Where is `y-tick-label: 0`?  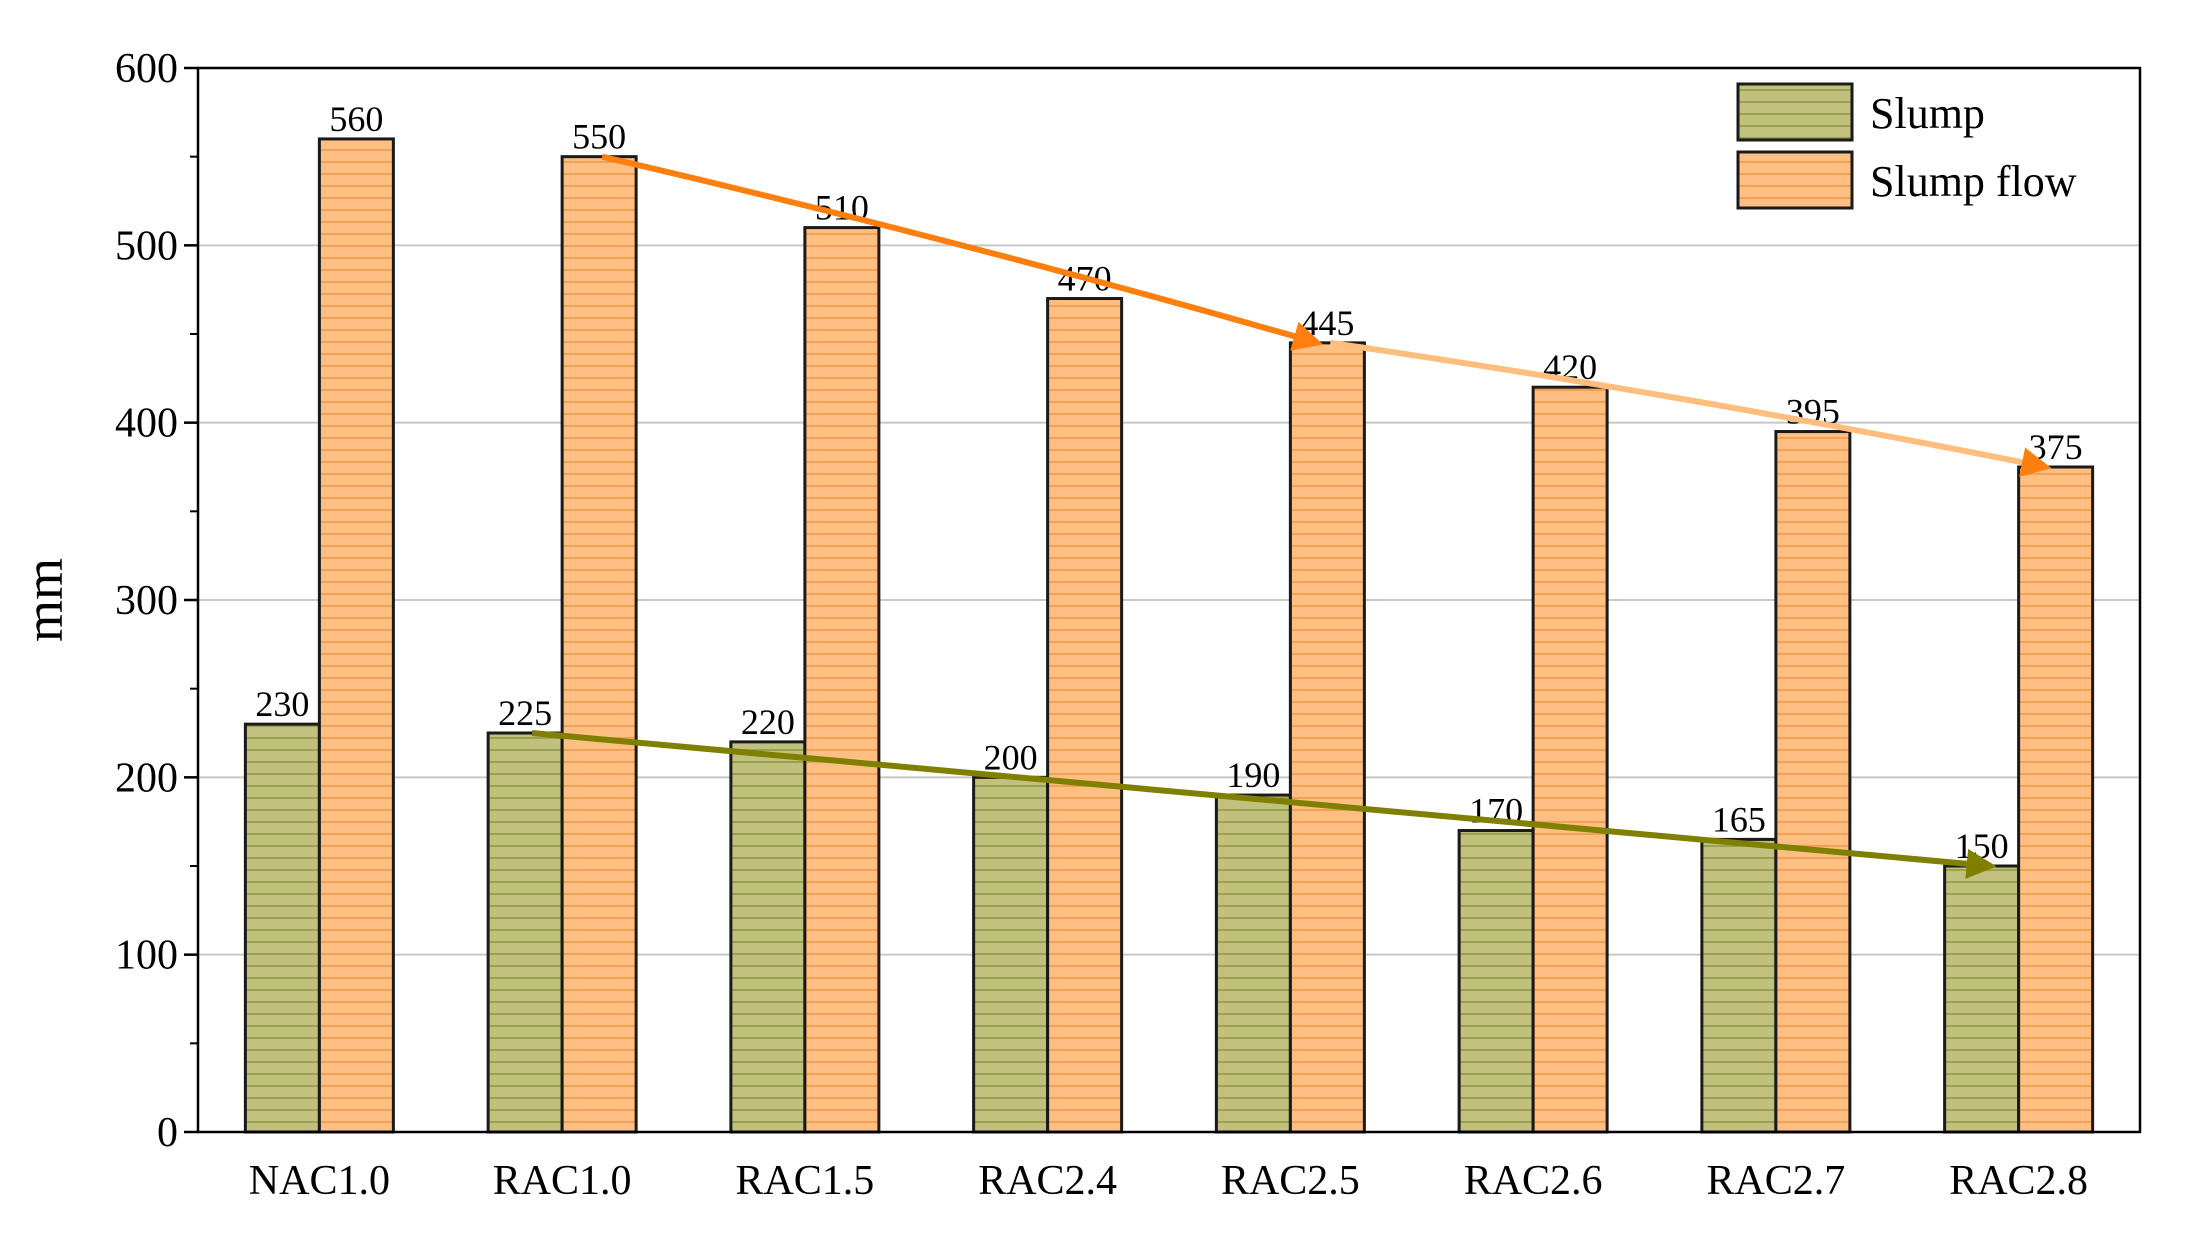 y-tick-label: 0 is located at coordinates (167, 1133).